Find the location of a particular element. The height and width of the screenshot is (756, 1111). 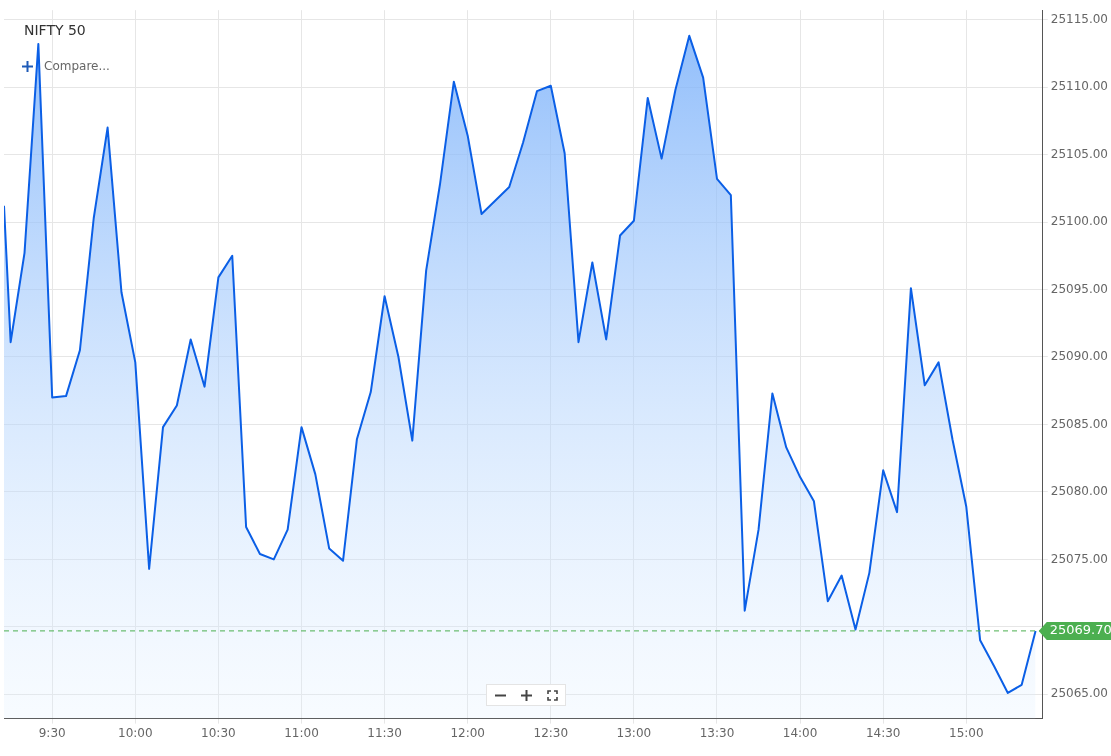

y-tick-label: 25105.00 is located at coordinates (1079, 153).